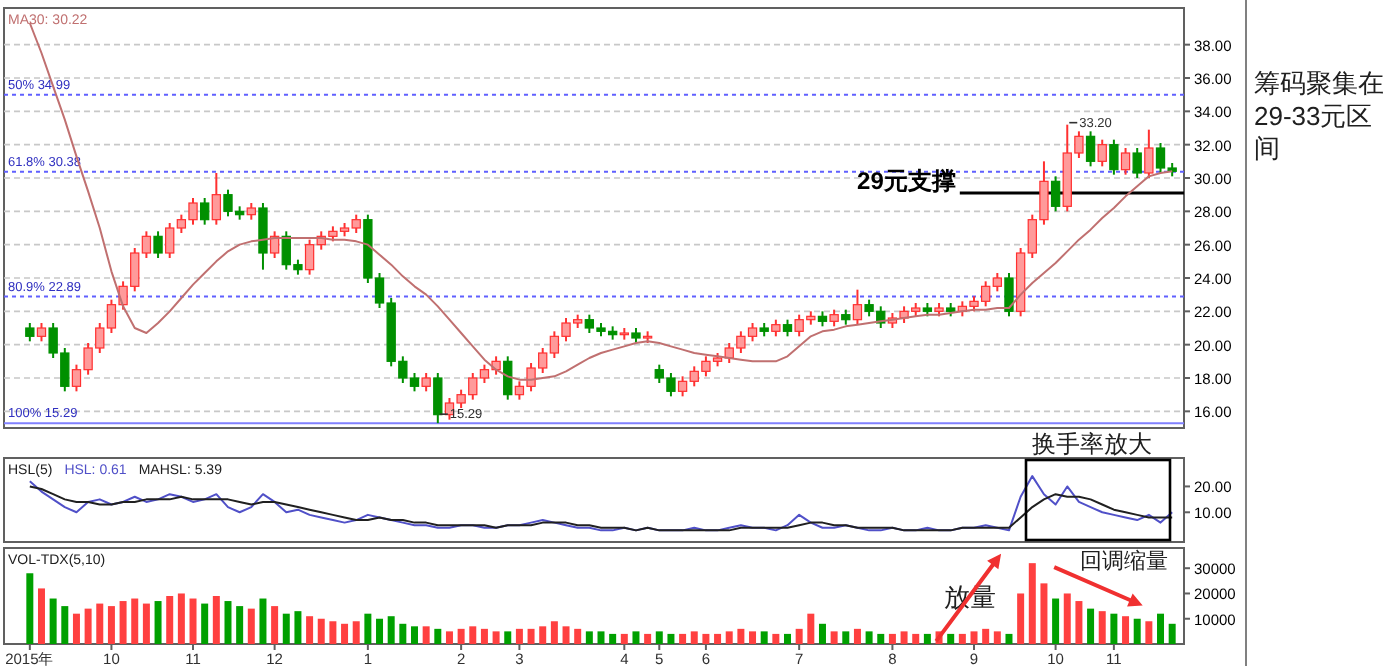  What do you see at coordinates (1124, 561) in the screenshot?
I see `annotation: 回调缩量` at bounding box center [1124, 561].